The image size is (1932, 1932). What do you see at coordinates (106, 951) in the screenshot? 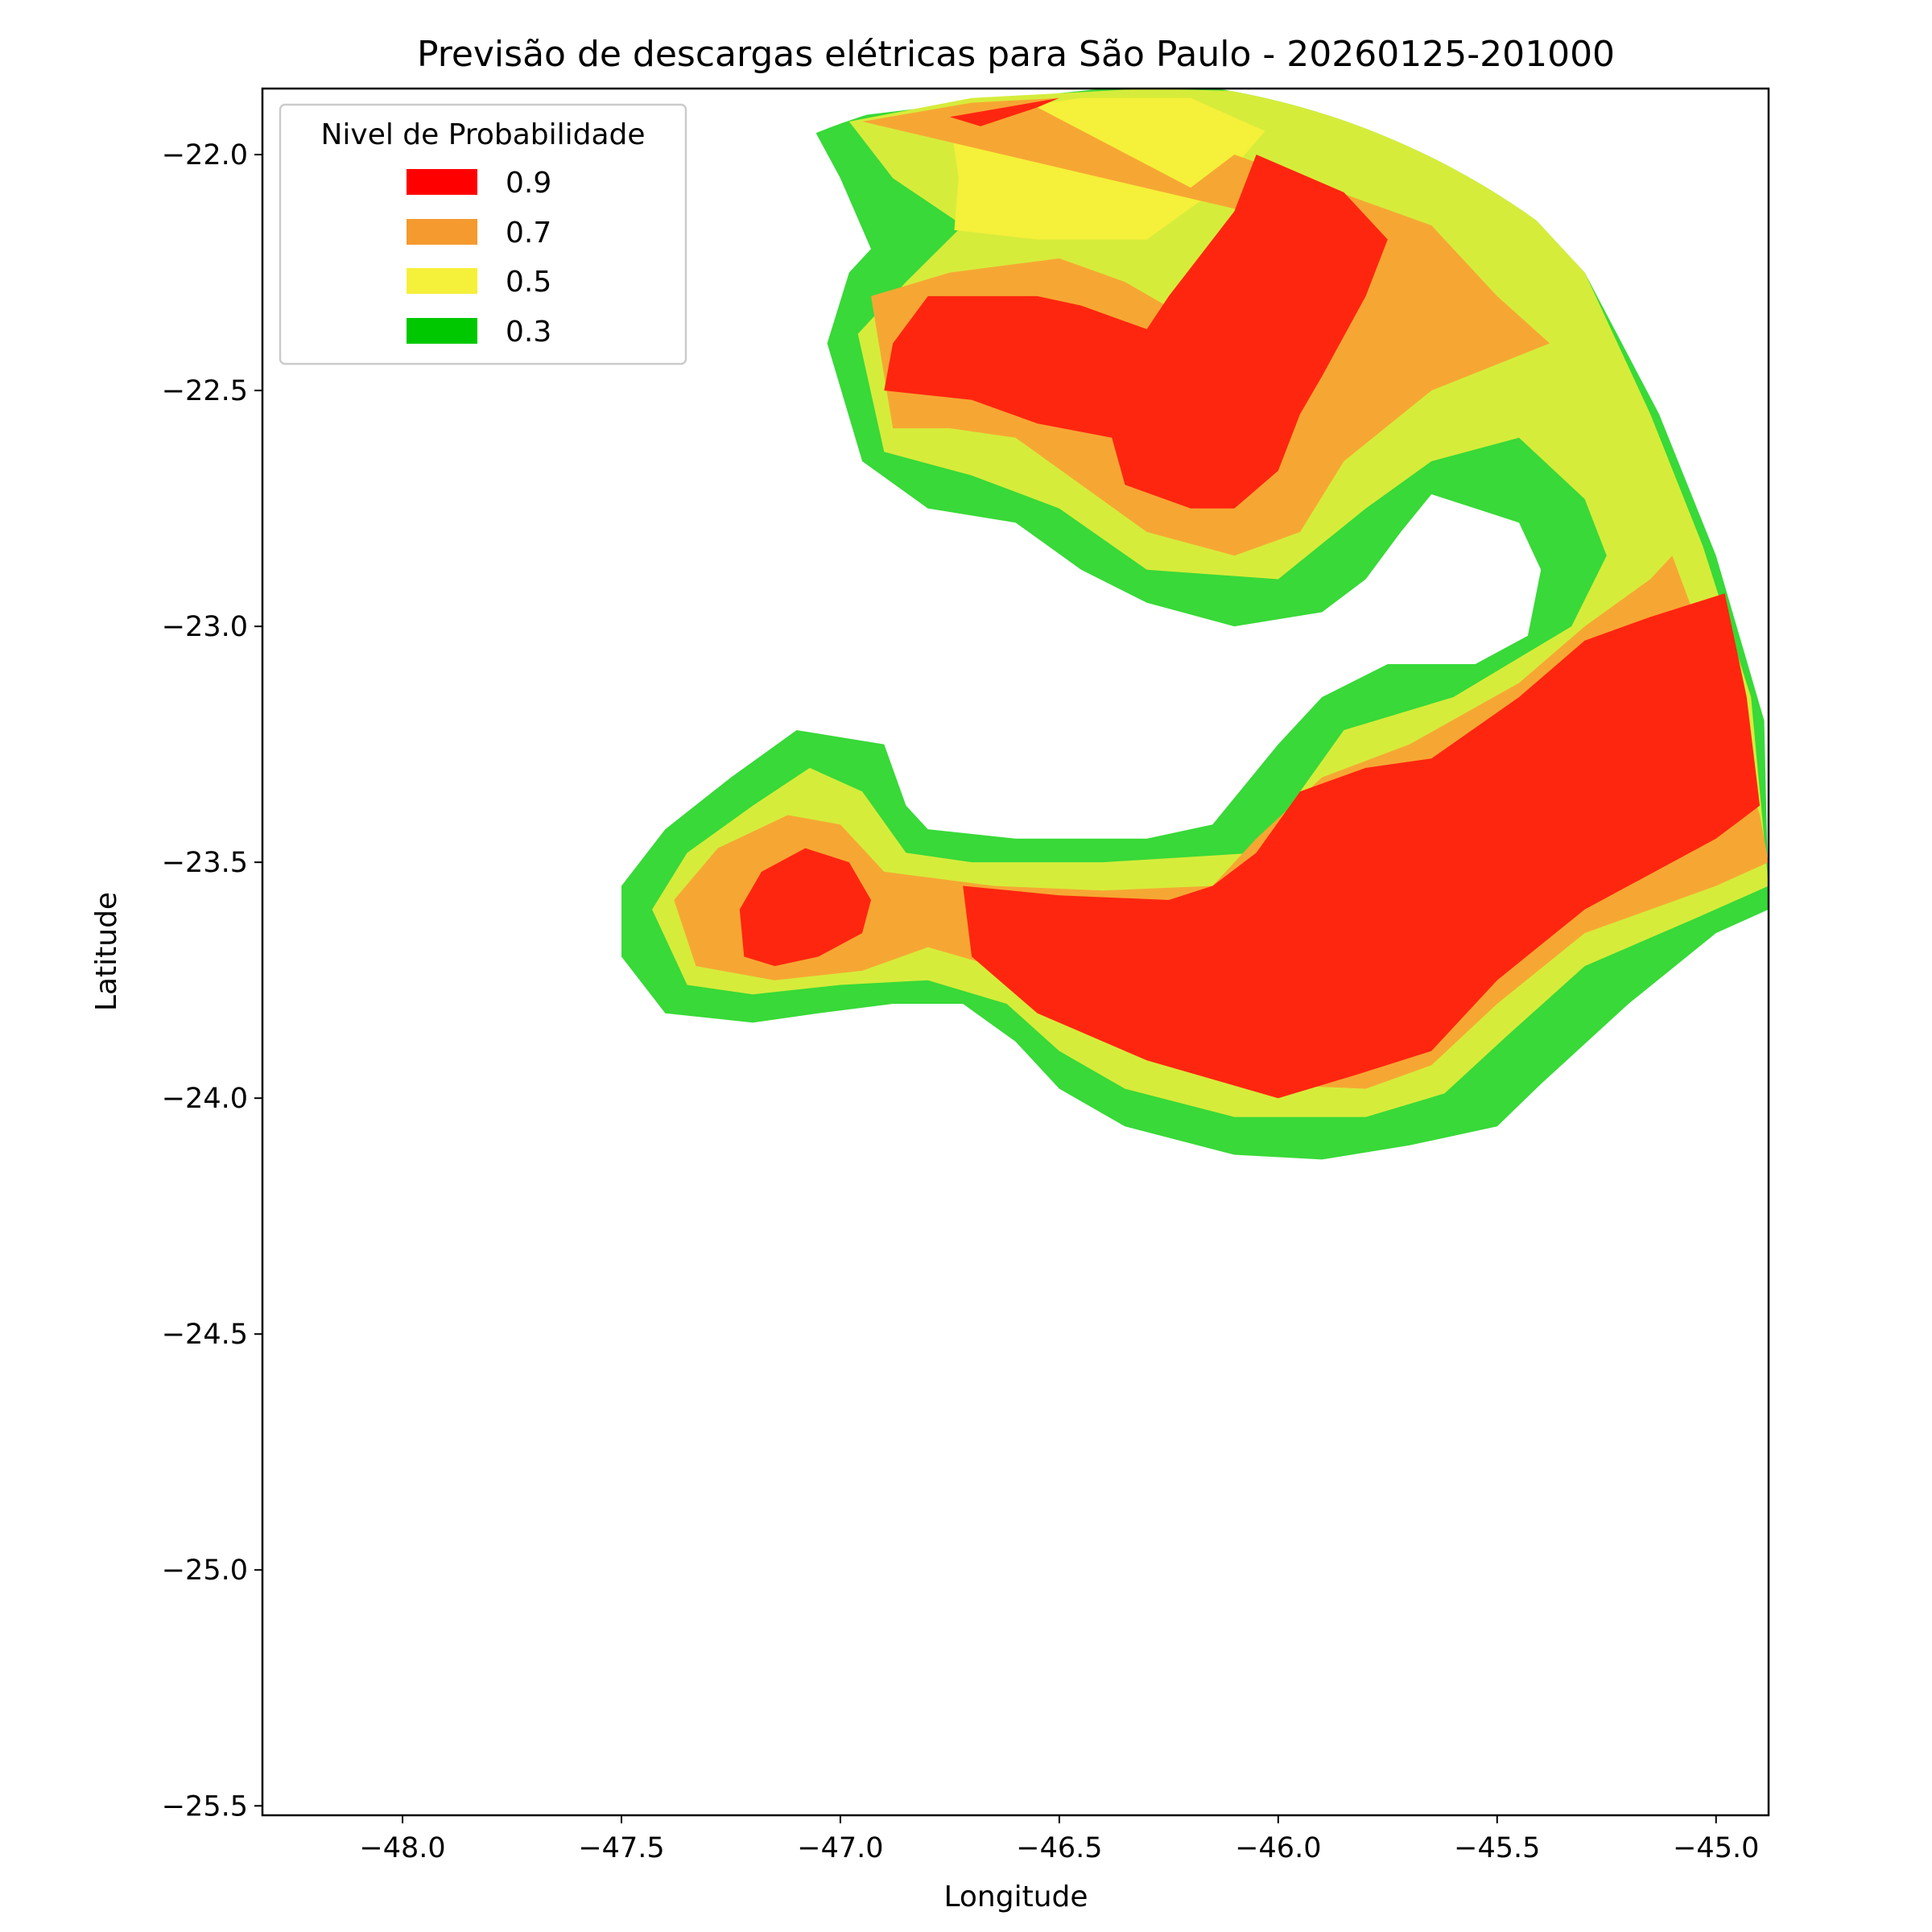
I see `y-axis-label: Latitude` at bounding box center [106, 951].